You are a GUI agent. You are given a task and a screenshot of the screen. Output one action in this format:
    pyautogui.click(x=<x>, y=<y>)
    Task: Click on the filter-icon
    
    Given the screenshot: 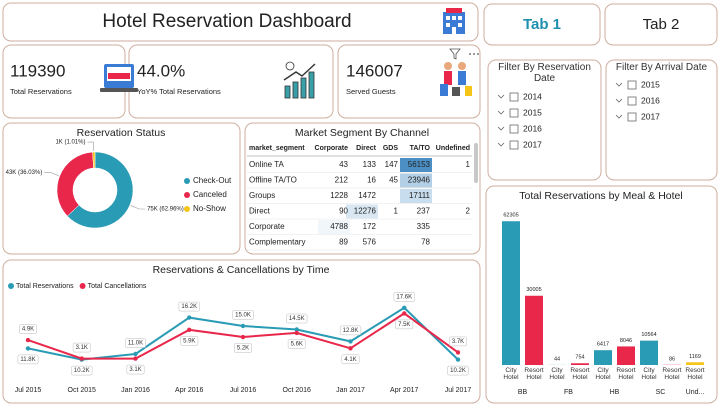 What is the action you would take?
    pyautogui.click(x=455, y=54)
    